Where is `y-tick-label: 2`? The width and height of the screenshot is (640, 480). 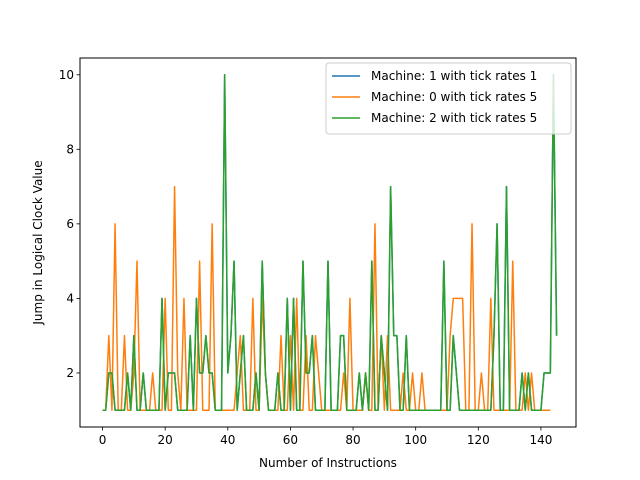 y-tick-label: 2 is located at coordinates (70, 373).